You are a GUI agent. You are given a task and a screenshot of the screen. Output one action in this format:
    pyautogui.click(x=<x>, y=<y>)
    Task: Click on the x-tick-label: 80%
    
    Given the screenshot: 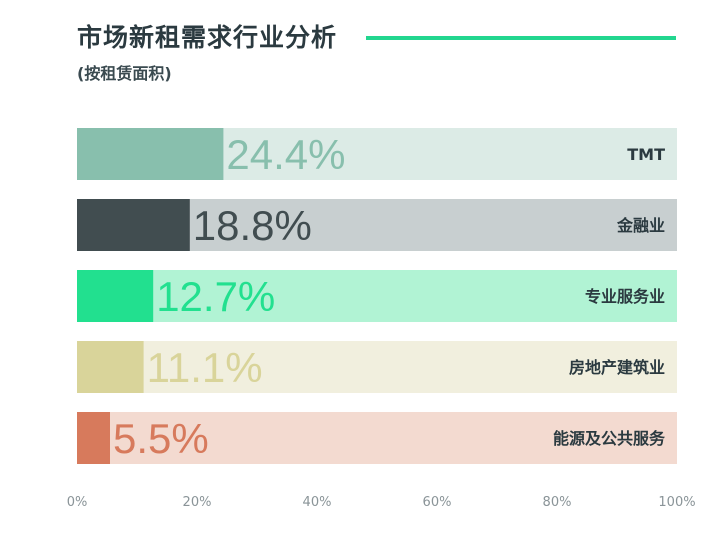 What is the action you would take?
    pyautogui.click(x=557, y=502)
    